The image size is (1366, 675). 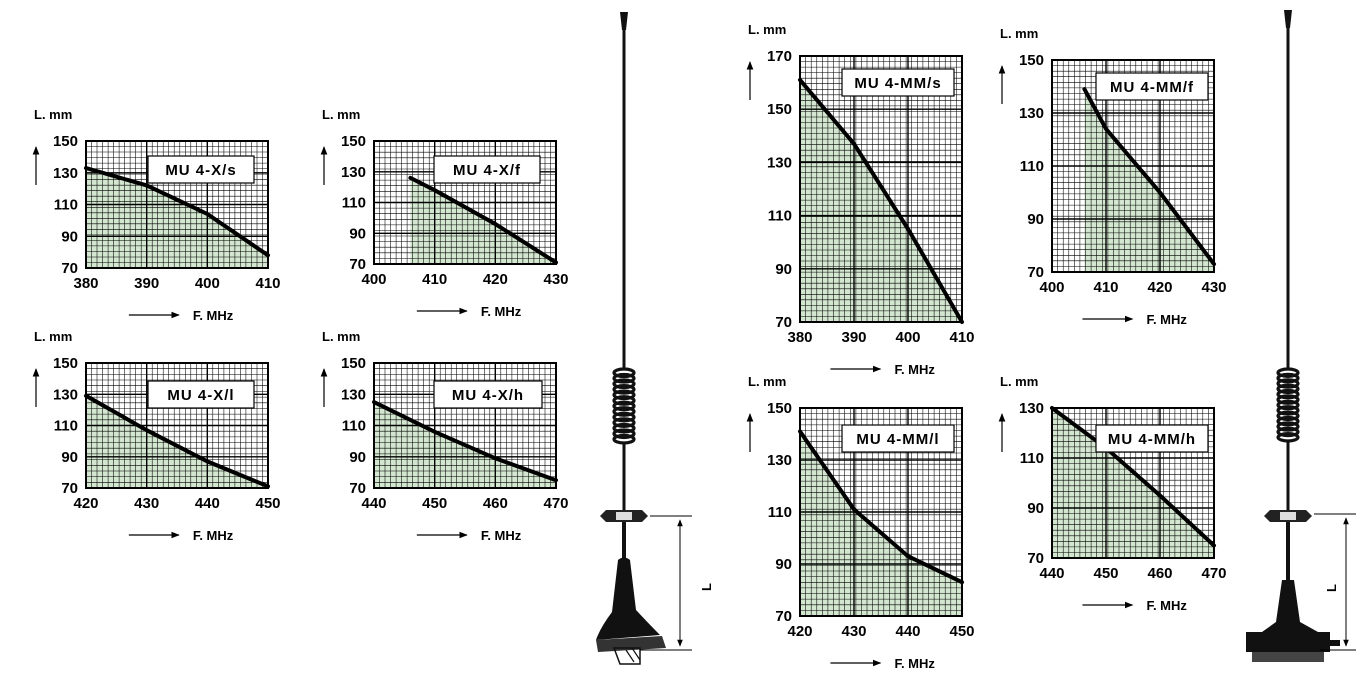 What do you see at coordinates (907, 337) in the screenshot?
I see `chart-5-xtick-400: 400` at bounding box center [907, 337].